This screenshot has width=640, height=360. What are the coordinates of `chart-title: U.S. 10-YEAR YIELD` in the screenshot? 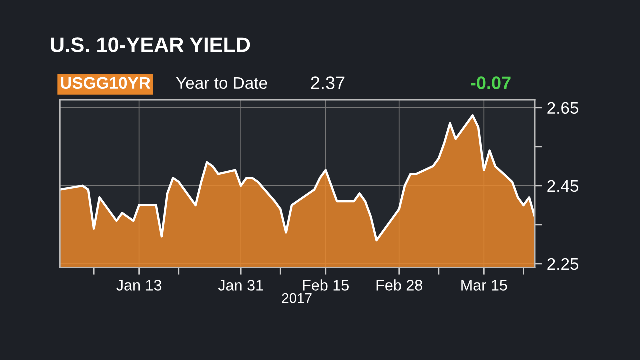 It's located at (150, 45).